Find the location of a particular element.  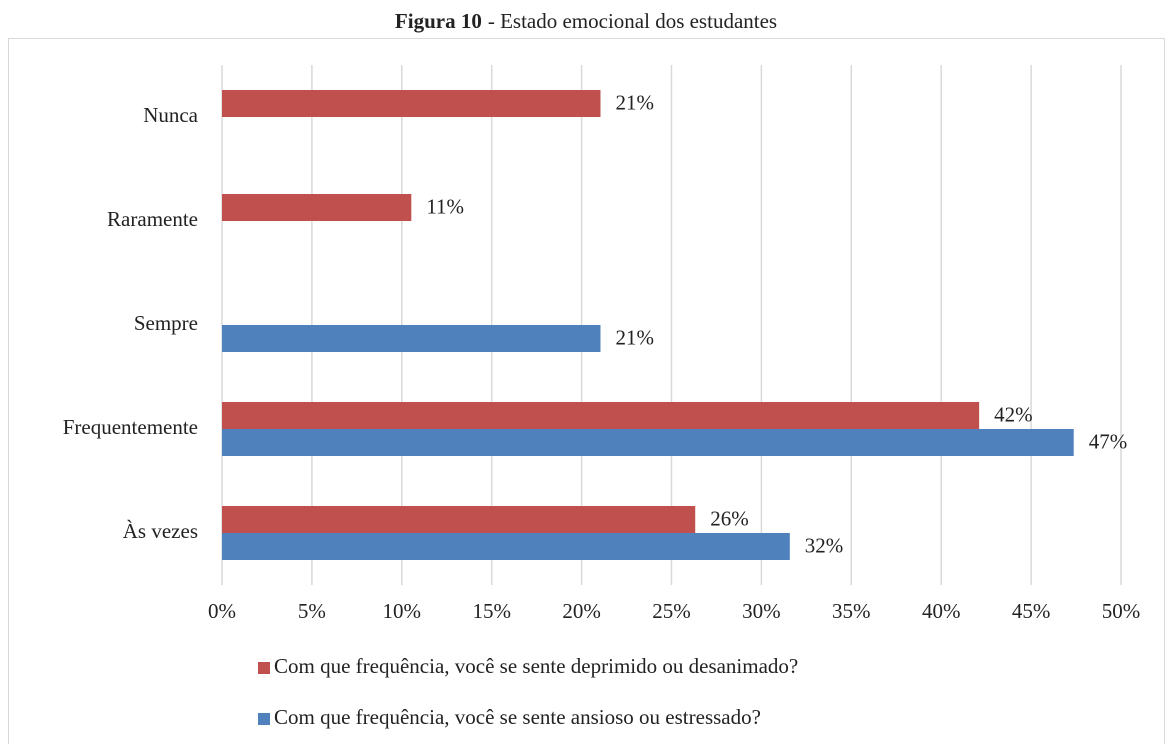

figure-label: Figura 10 is located at coordinates (438, 21).